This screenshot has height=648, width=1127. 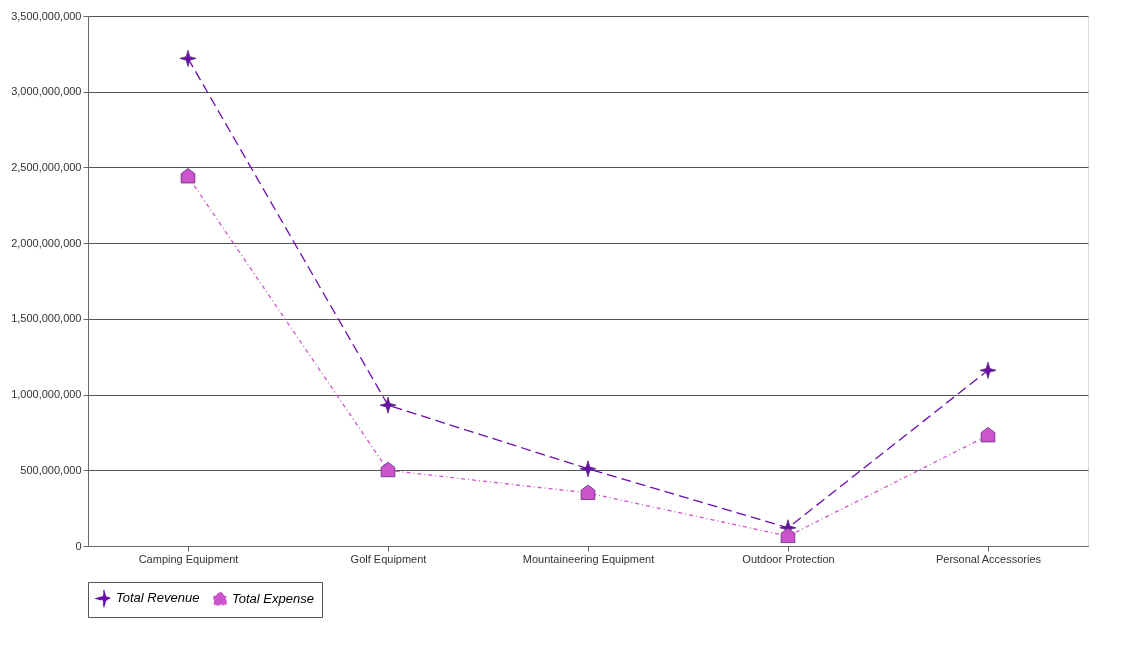 What do you see at coordinates (788, 558) in the screenshot?
I see `x-tick-label: Outdoor Protection` at bounding box center [788, 558].